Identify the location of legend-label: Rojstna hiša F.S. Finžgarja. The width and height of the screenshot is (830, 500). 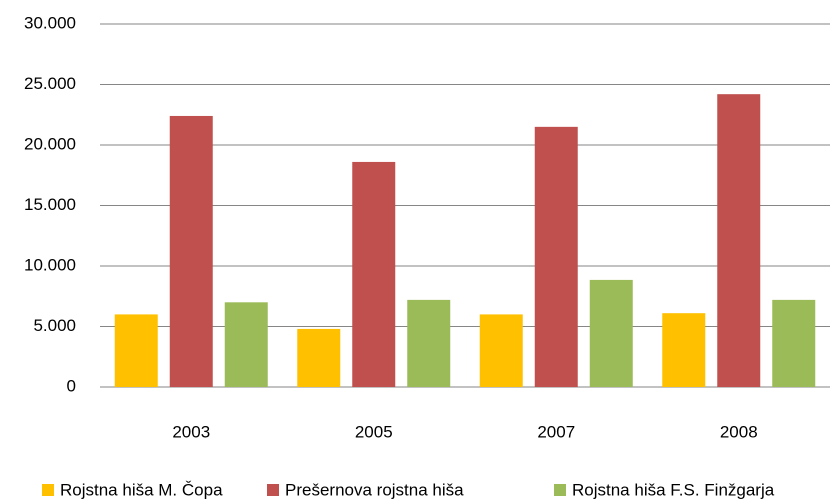
(673, 489).